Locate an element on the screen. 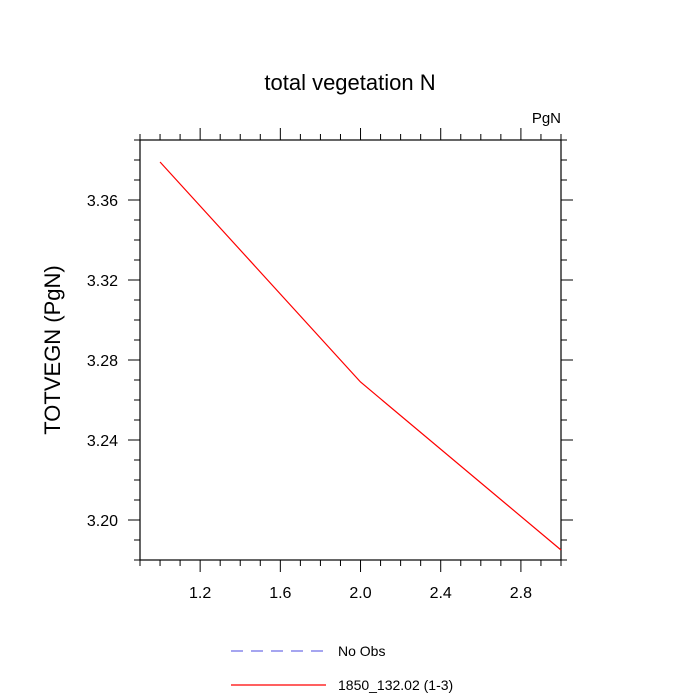 The height and width of the screenshot is (700, 700). y-tick-label: 3.28 is located at coordinates (102, 361).